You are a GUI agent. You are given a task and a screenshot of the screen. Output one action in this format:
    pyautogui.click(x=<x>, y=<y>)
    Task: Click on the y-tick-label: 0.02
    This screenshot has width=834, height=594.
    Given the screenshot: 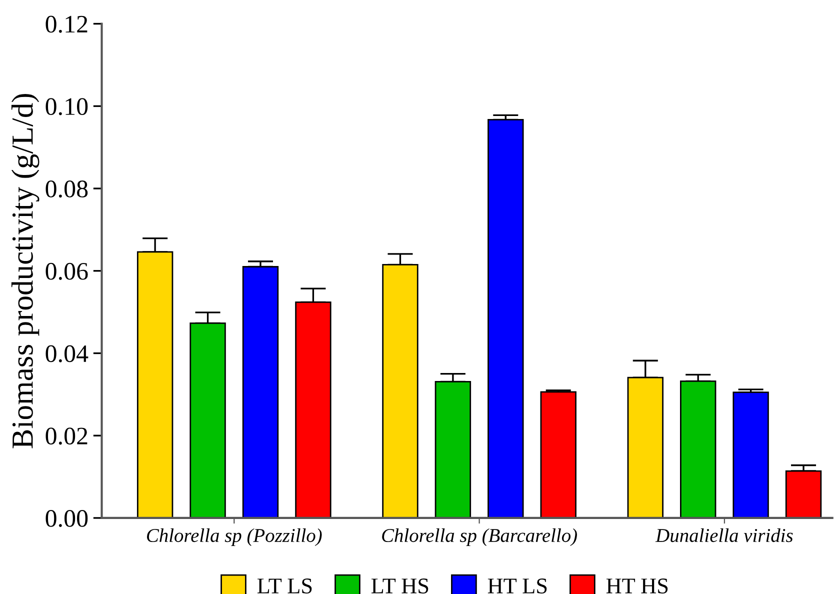 What is the action you would take?
    pyautogui.click(x=67, y=436)
    